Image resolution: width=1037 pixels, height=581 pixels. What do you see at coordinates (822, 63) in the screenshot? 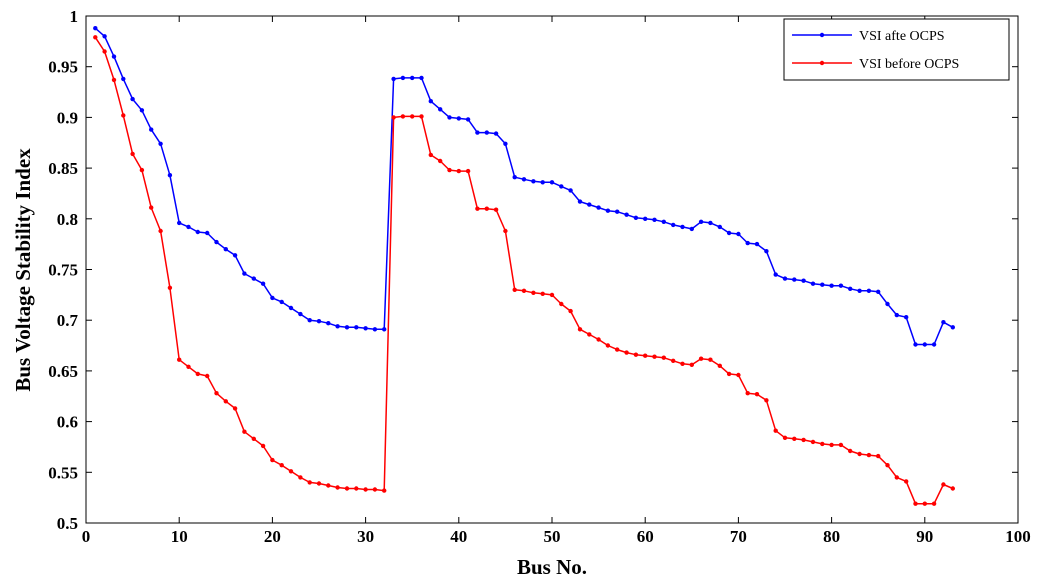
I see `legend-marker-vsi-before` at bounding box center [822, 63].